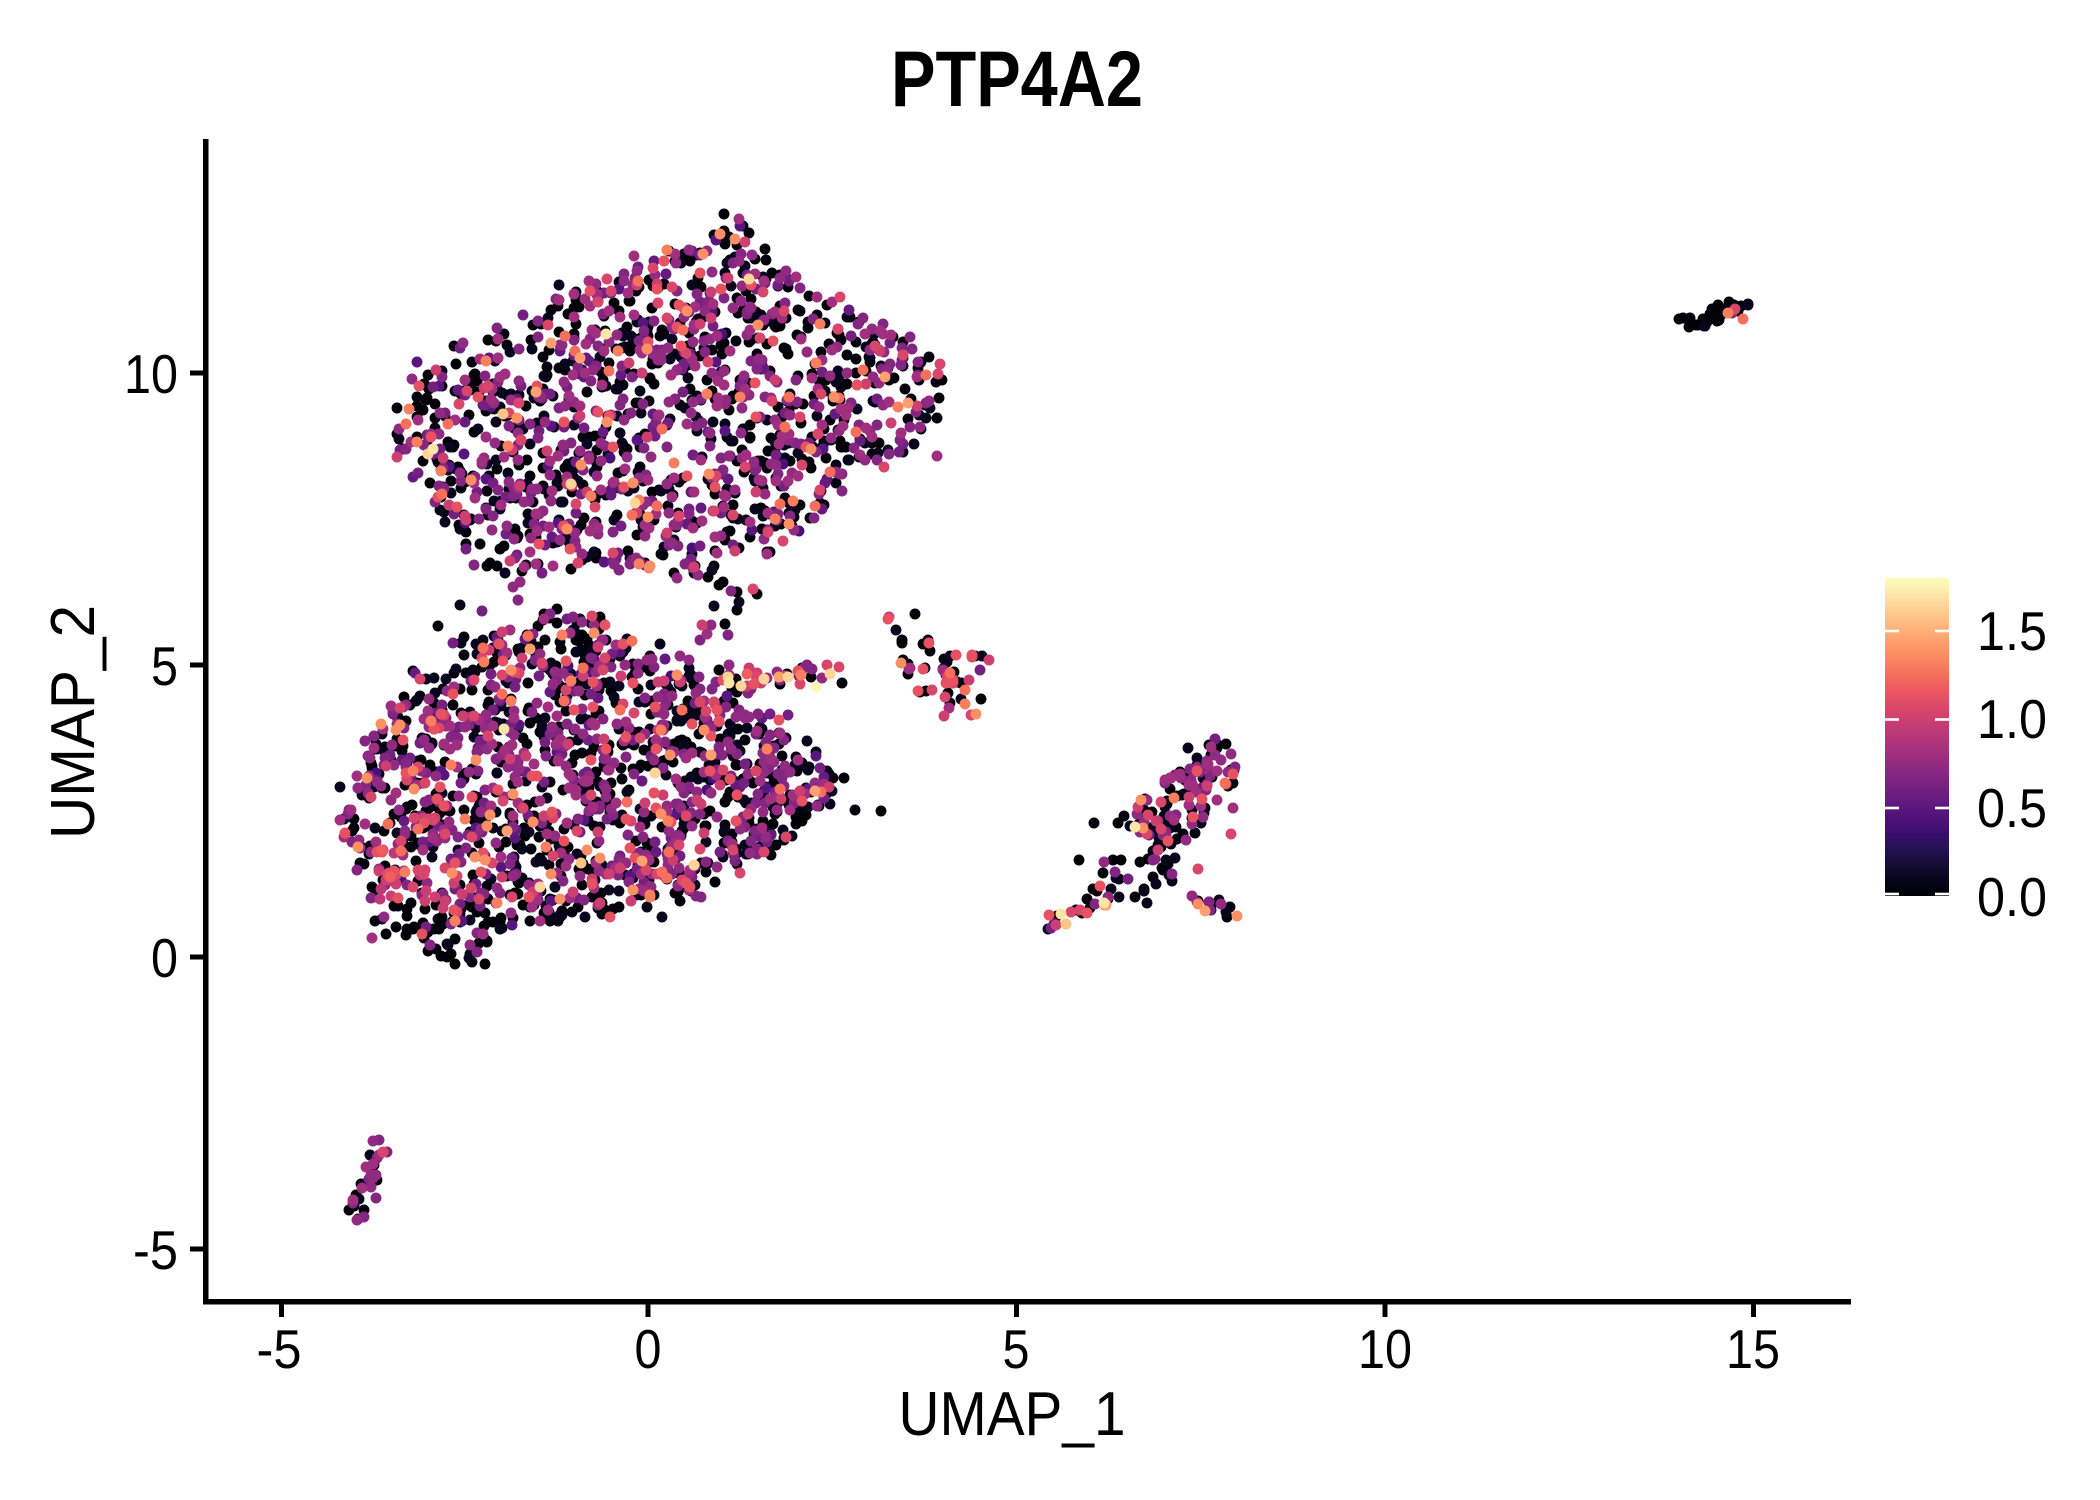 Image resolution: width=2100 pixels, height=1500 pixels. I want to click on svg-text: 0.0, so click(2012, 897).